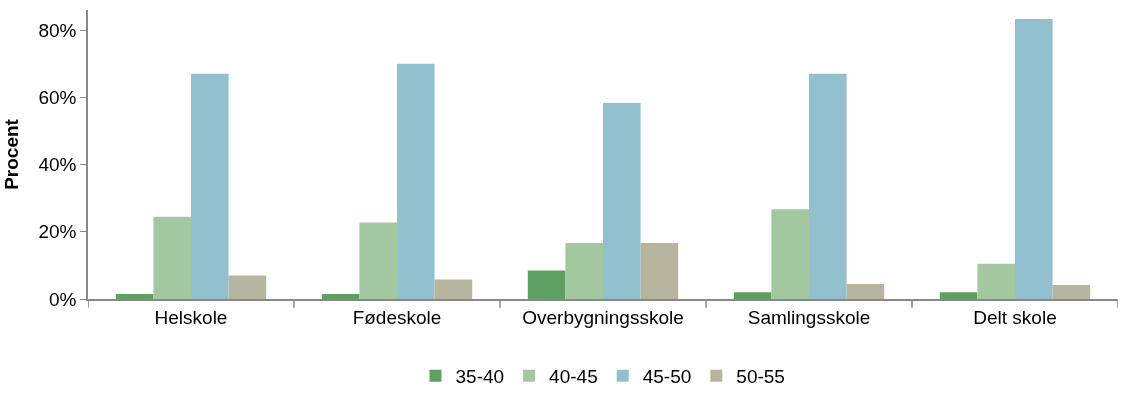 This screenshot has width=1138, height=405. What do you see at coordinates (191, 317) in the screenshot?
I see `x-tick-label: Helskole` at bounding box center [191, 317].